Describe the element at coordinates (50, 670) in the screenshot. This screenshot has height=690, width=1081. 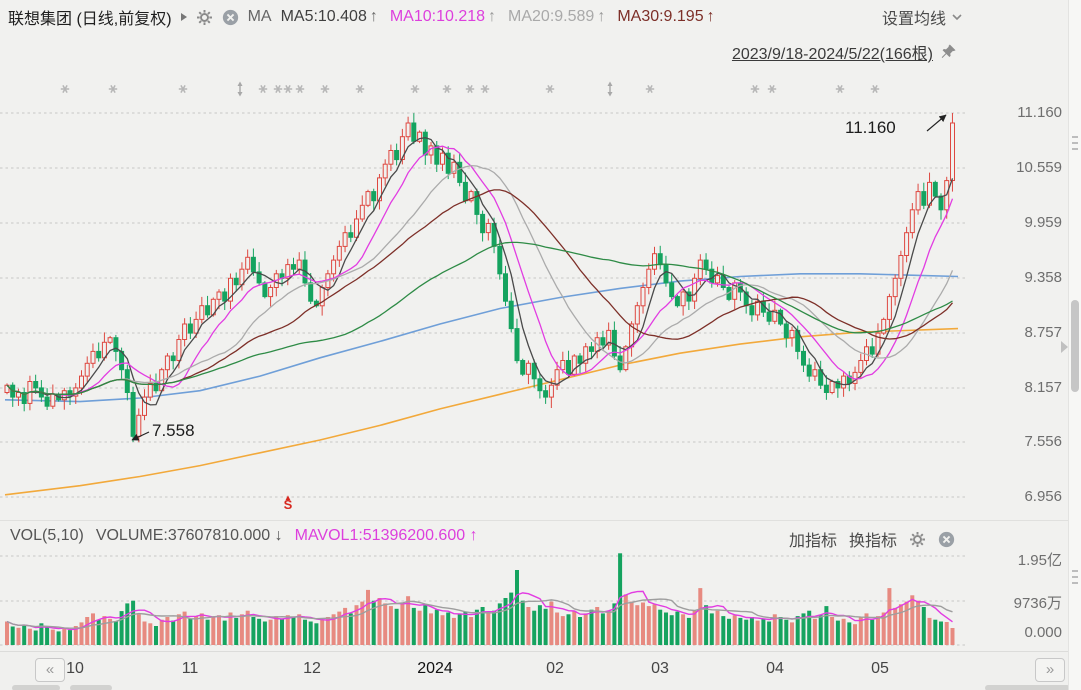
I see `scroll-left-button: «` at that location.